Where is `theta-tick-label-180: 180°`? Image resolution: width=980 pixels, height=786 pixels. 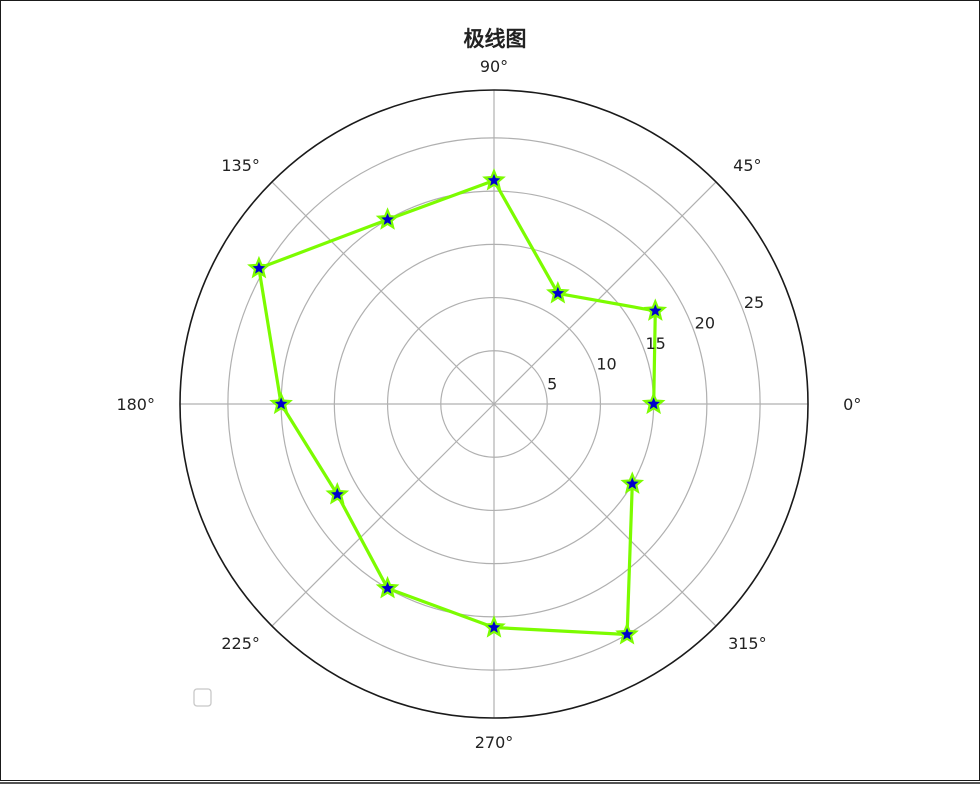 theta-tick-label-180: 180° is located at coordinates (135, 404).